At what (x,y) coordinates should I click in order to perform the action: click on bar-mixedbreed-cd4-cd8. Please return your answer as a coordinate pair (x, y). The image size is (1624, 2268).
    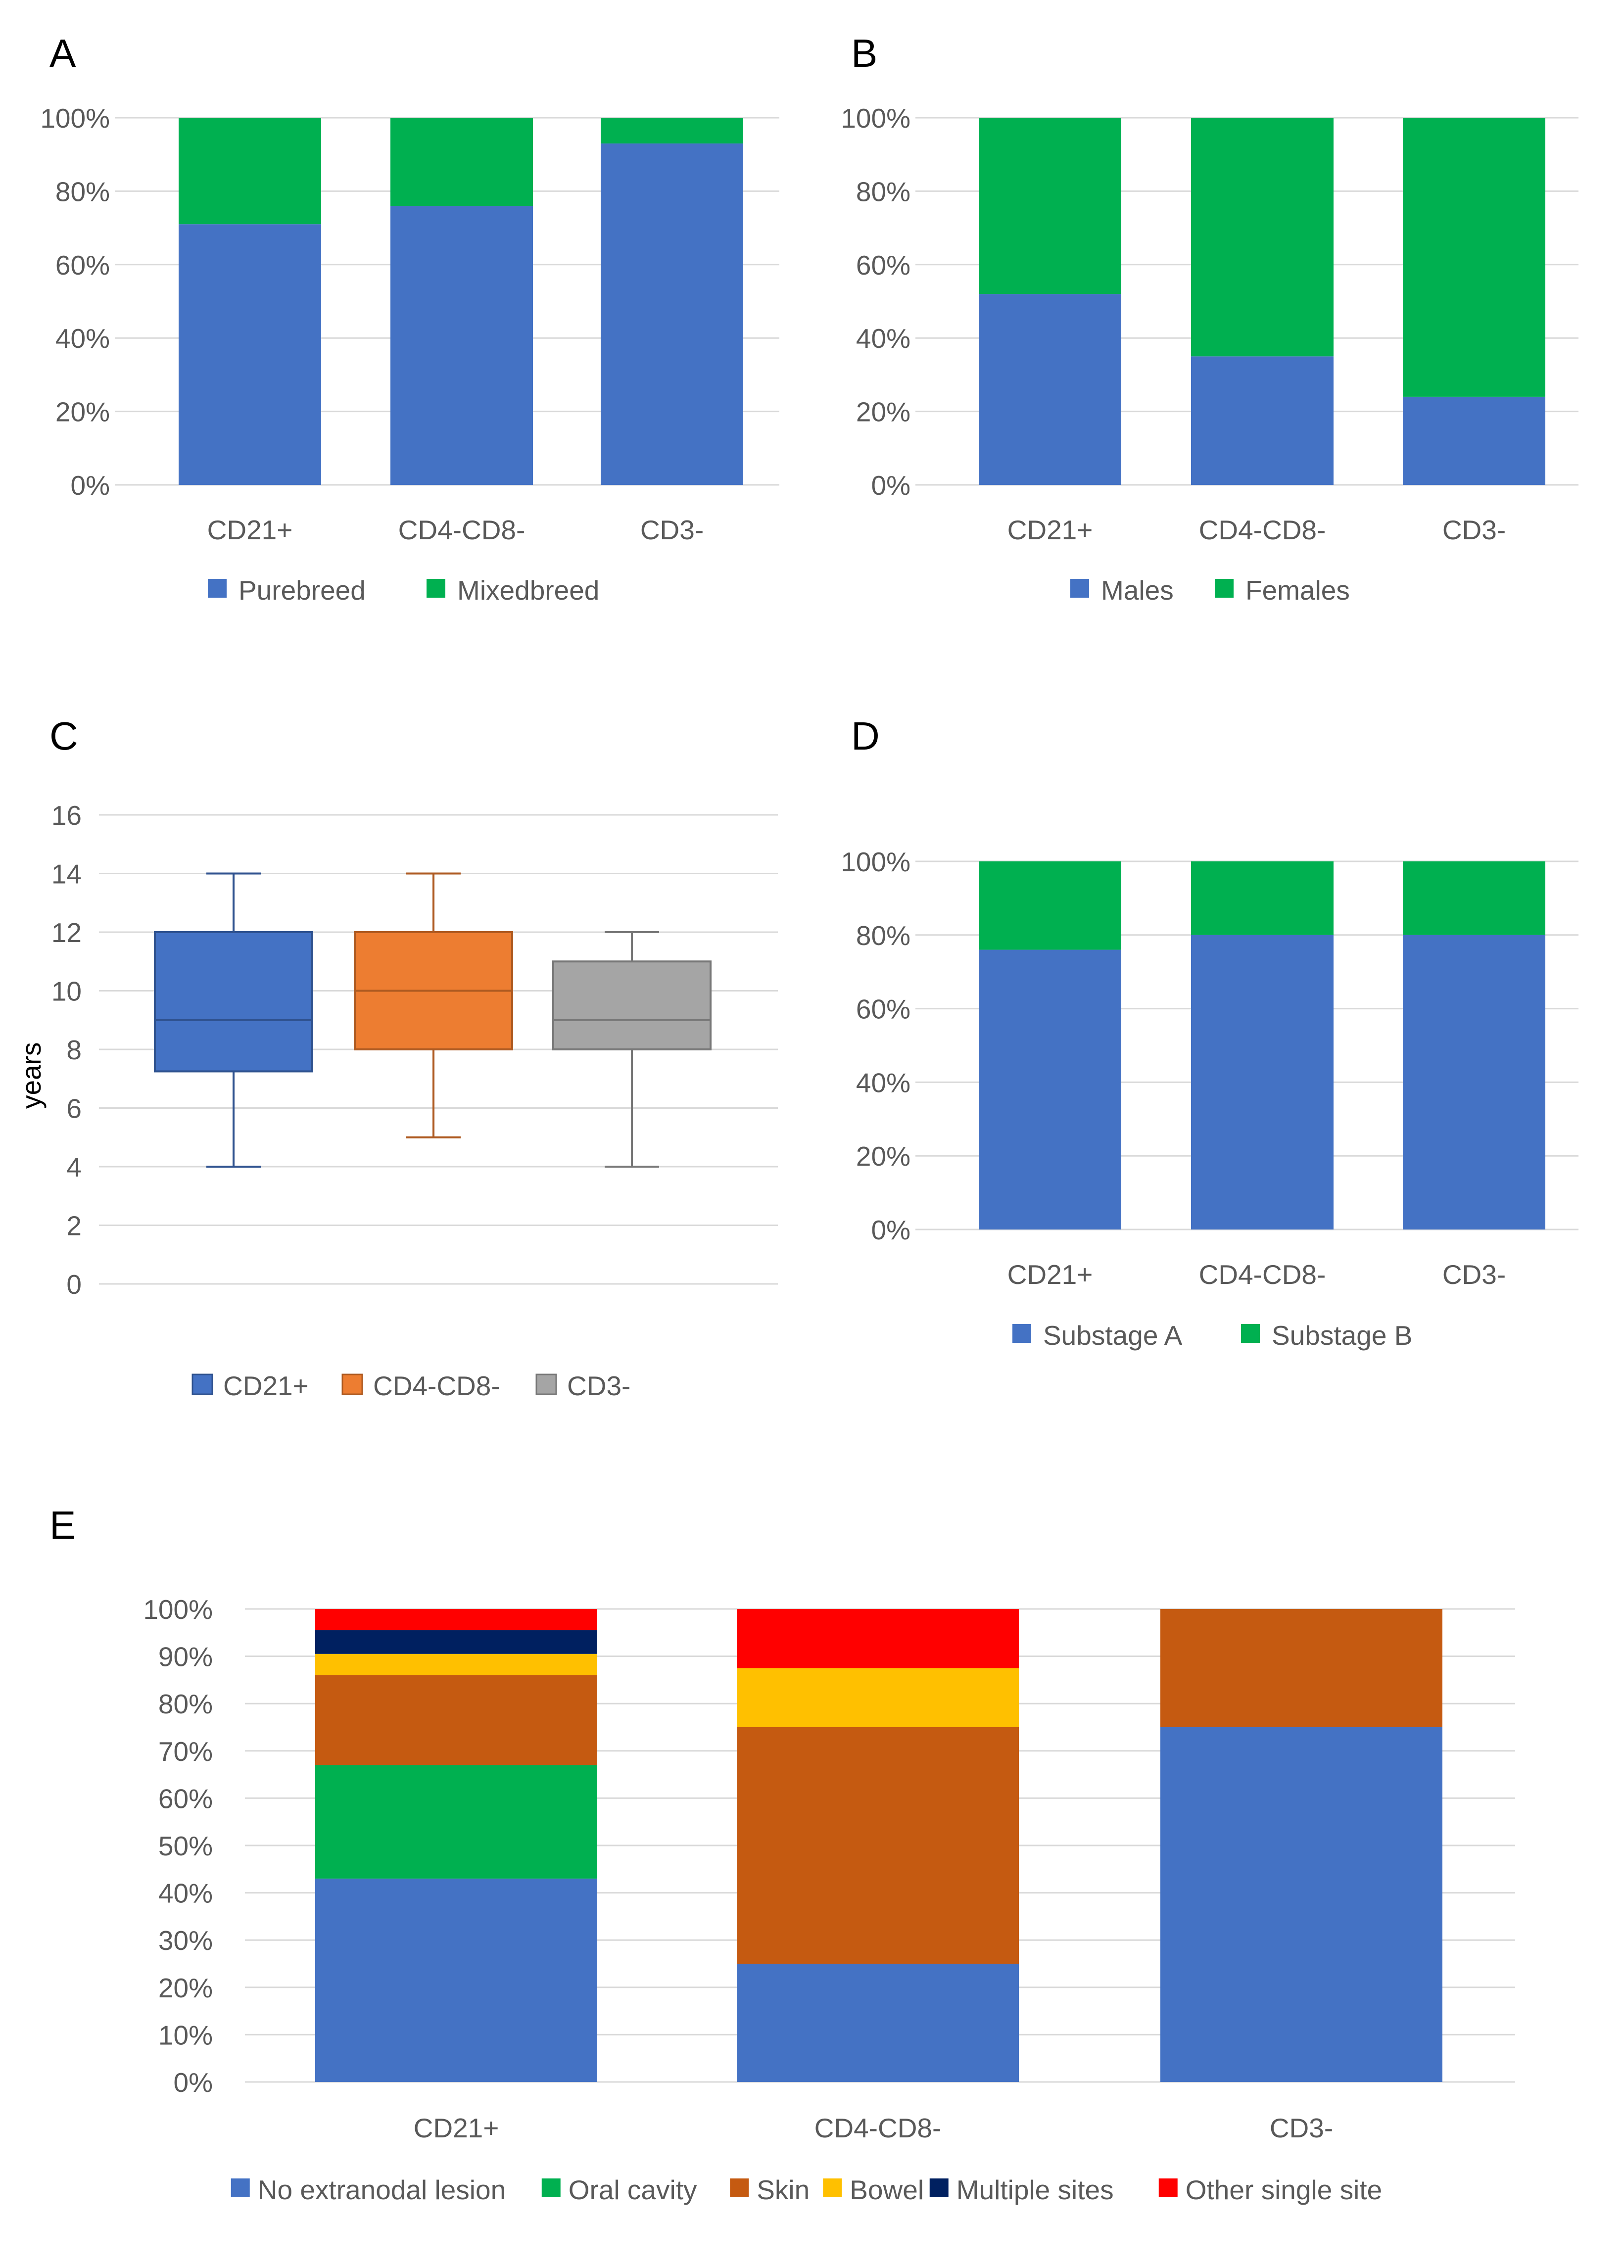
    Looking at the image, I should click on (461, 162).